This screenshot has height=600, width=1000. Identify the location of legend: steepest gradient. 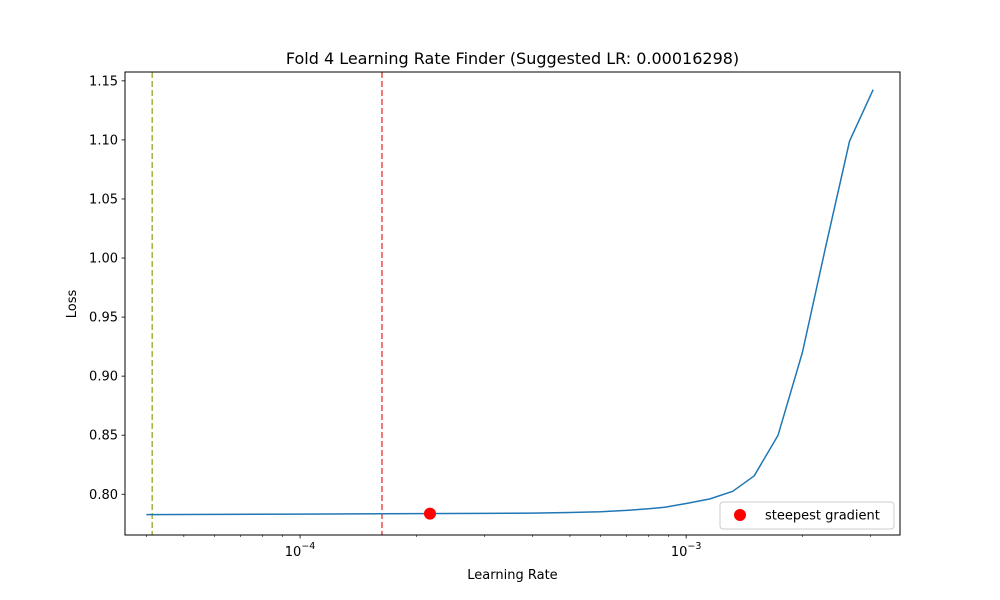
(807, 515).